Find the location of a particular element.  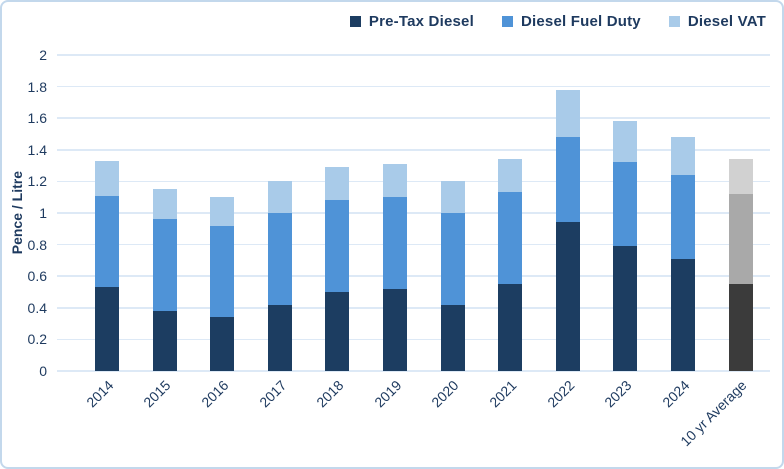

x-tick-label: 2022 is located at coordinates (560, 394).